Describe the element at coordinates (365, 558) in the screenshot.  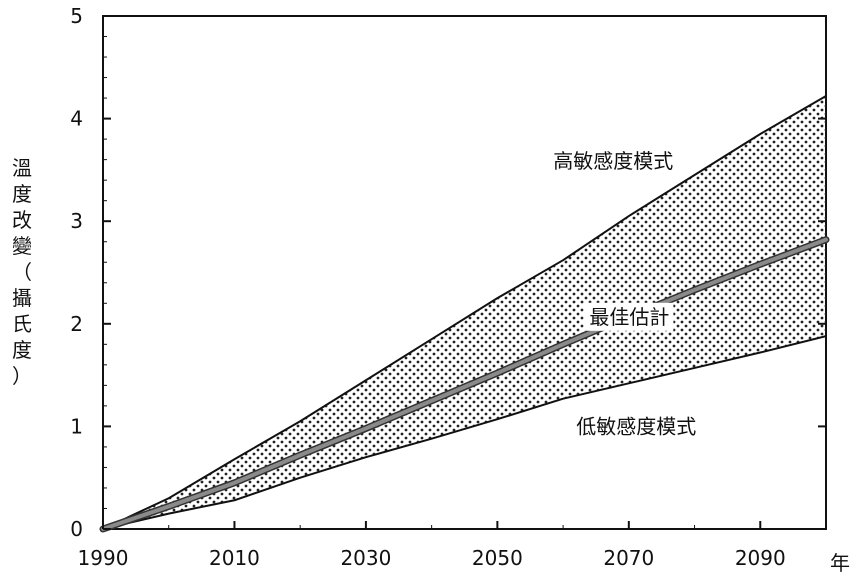
I see `x-tick-label: 2030` at that location.